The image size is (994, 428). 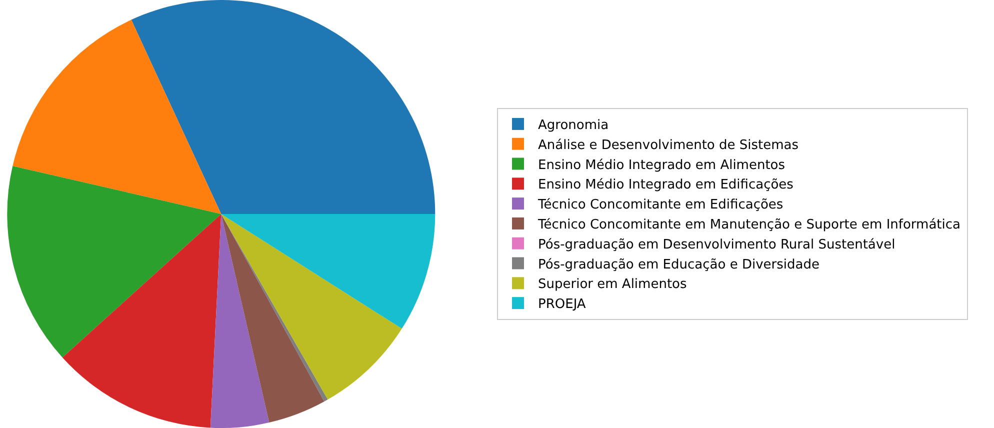 I want to click on legend-label: Agronomia, so click(x=573, y=126).